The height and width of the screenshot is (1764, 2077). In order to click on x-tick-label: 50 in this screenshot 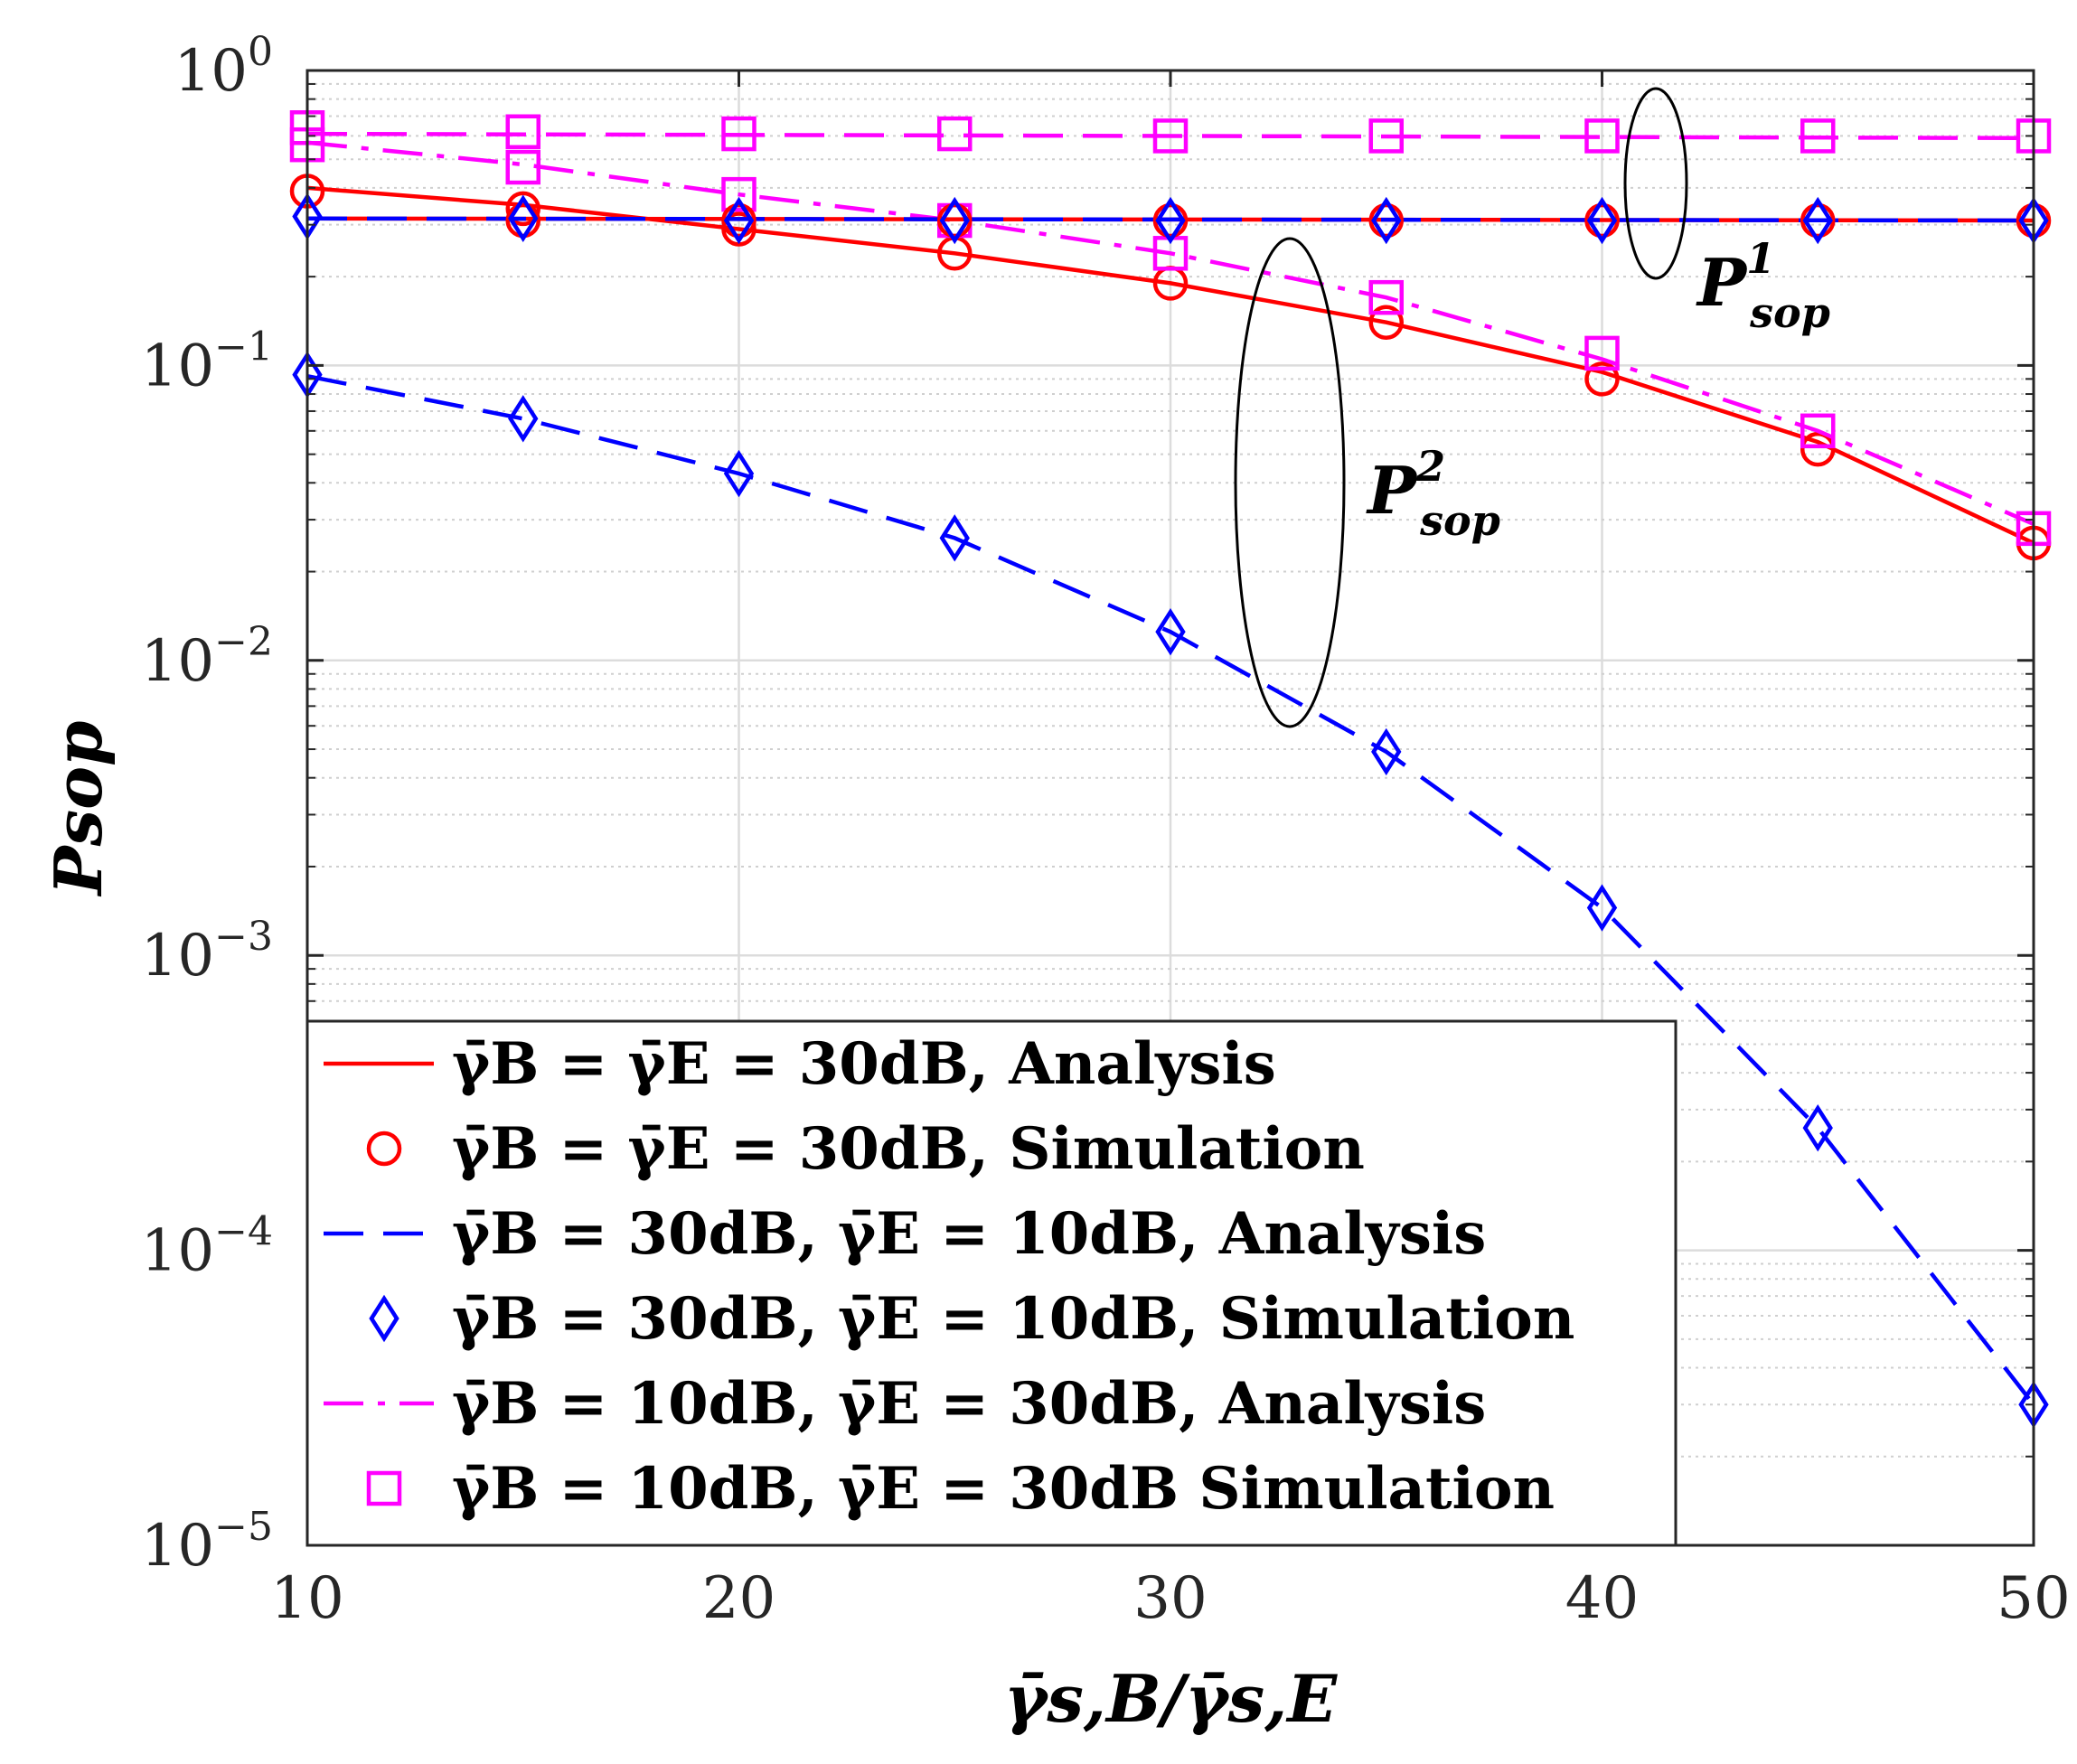, I will do `click(2033, 1598)`.